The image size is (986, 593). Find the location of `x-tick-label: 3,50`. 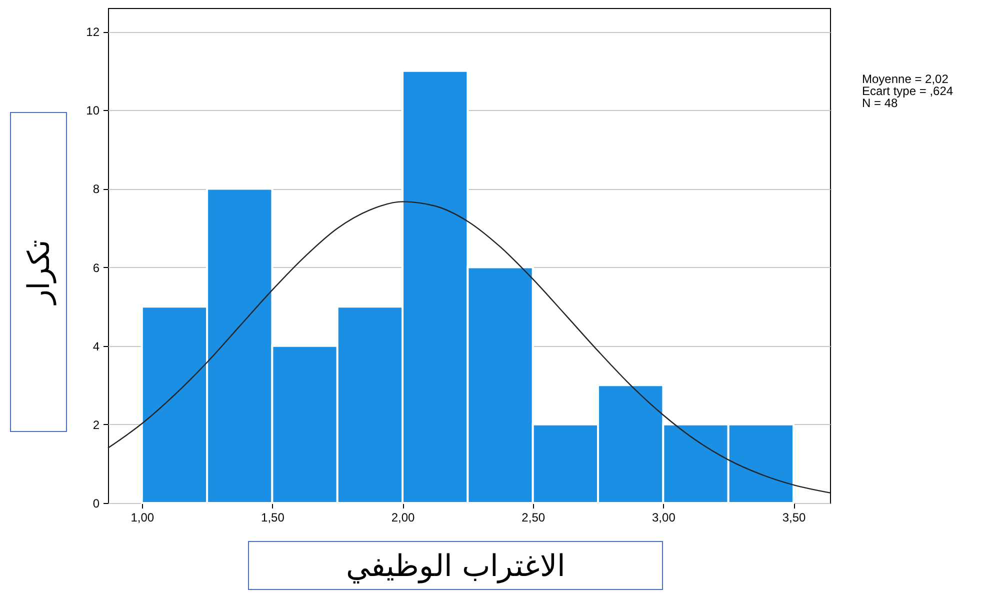

x-tick-label: 3,50 is located at coordinates (794, 517).